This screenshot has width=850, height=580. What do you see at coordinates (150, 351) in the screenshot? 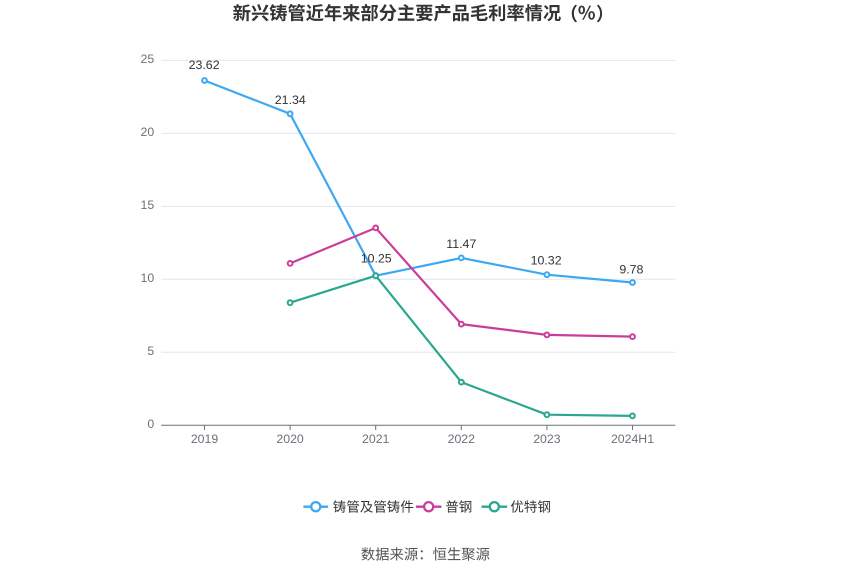
I see `svg-text: 5` at bounding box center [150, 351].